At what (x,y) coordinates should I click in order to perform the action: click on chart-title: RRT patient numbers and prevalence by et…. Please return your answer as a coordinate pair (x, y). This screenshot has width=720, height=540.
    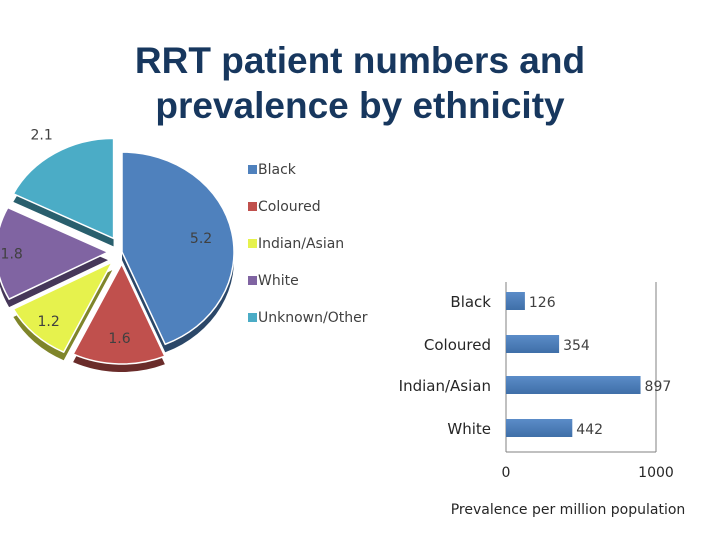
    Looking at the image, I should click on (360, 83).